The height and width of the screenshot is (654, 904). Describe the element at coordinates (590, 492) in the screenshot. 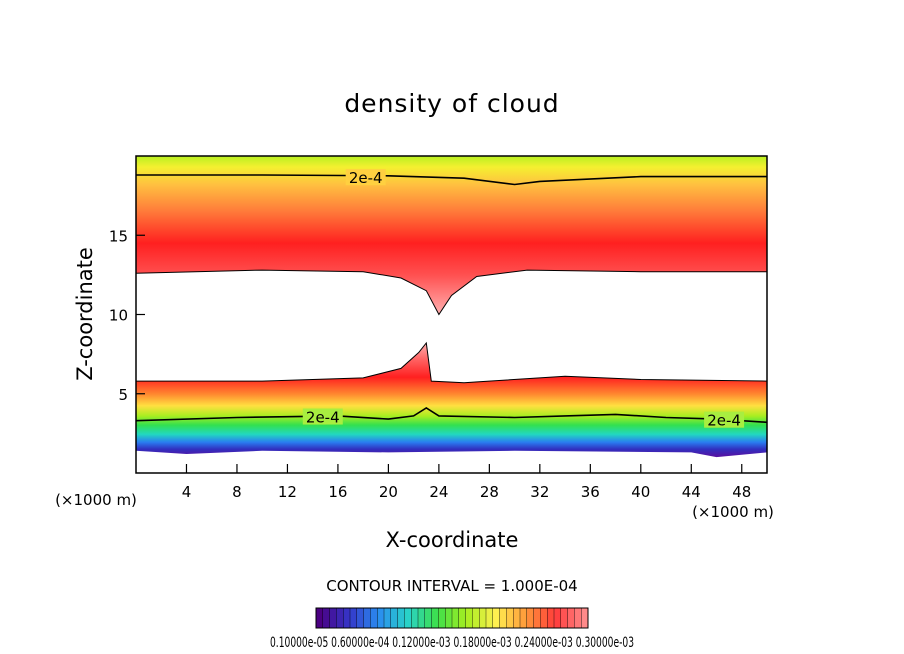

I see `x-tick-label: 36` at that location.